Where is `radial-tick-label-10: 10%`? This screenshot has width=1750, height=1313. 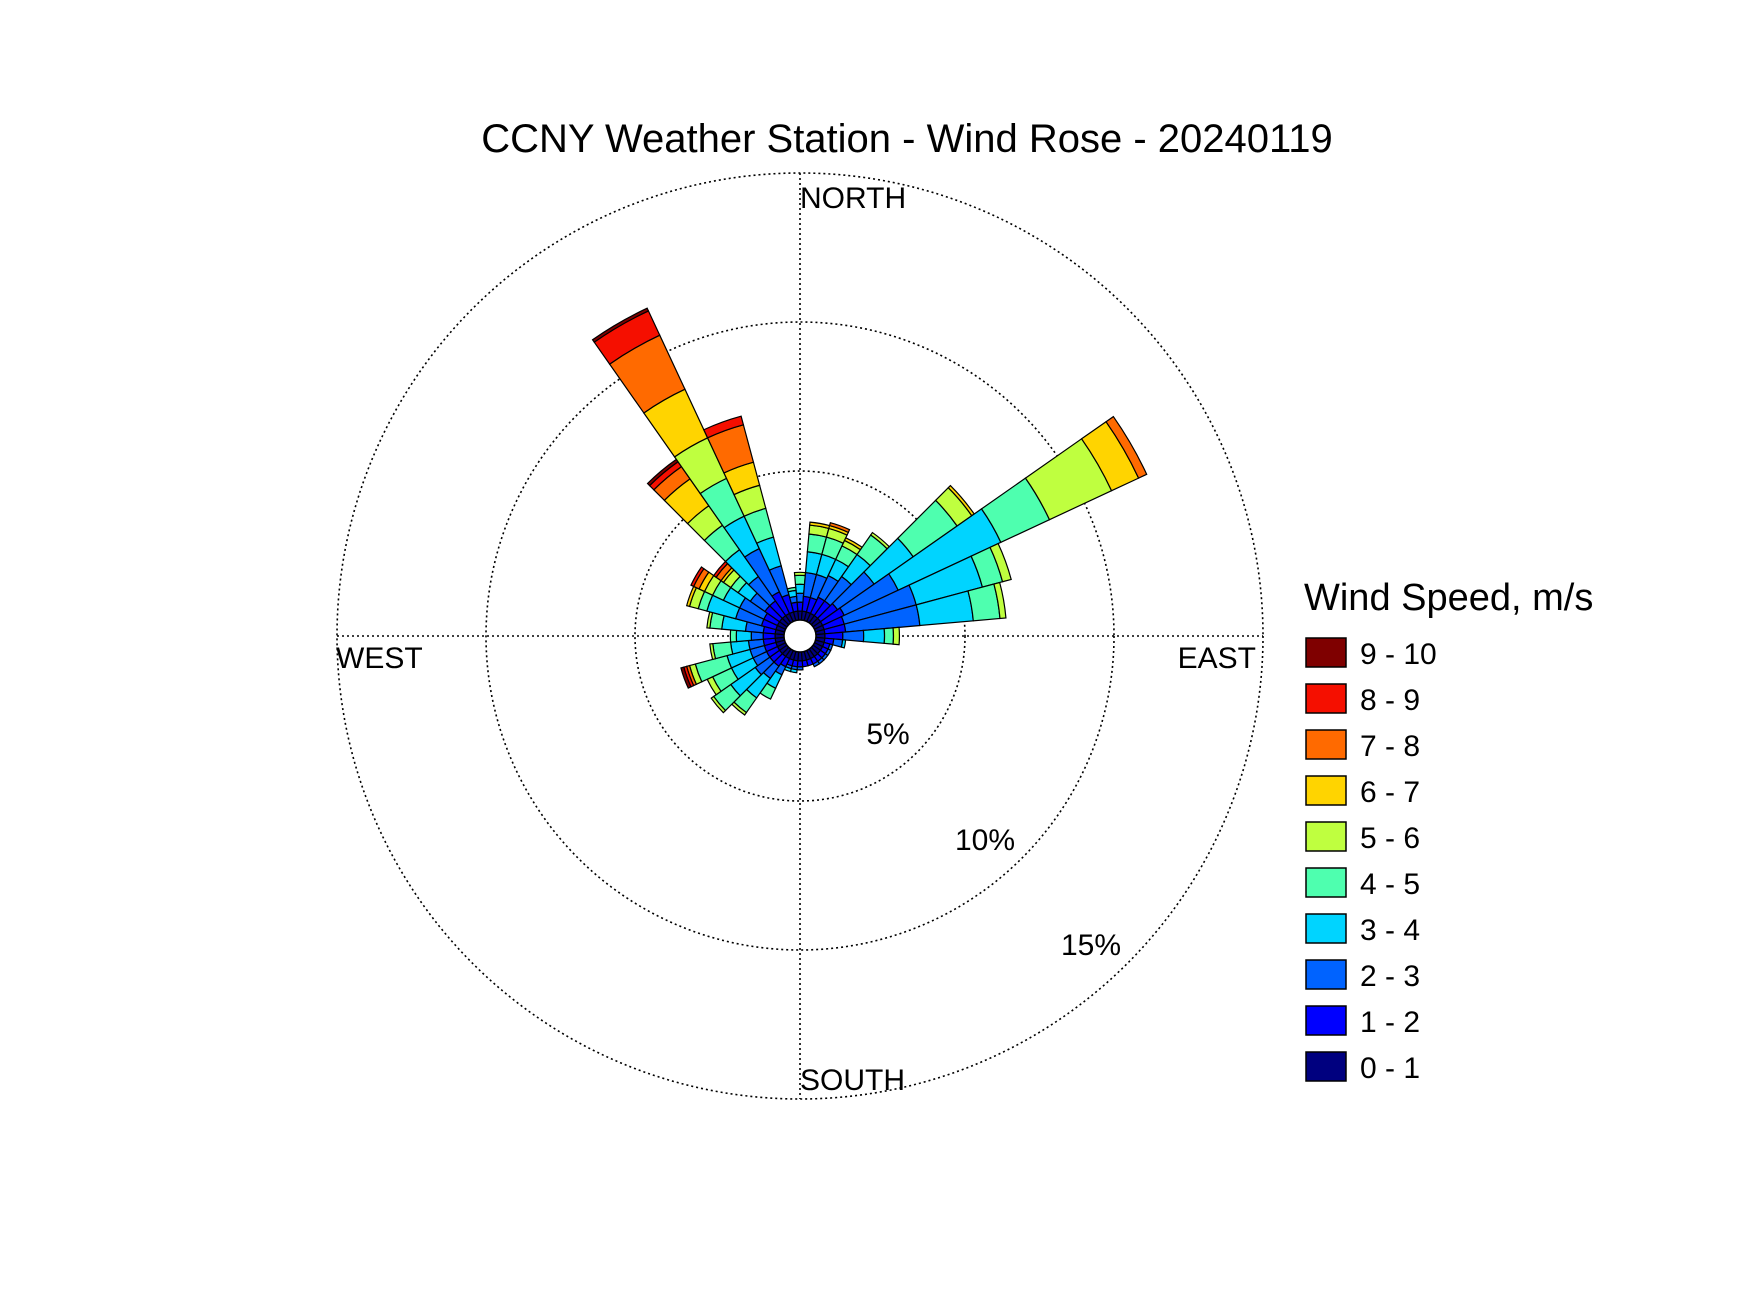 radial-tick-label-10: 10% is located at coordinates (985, 840).